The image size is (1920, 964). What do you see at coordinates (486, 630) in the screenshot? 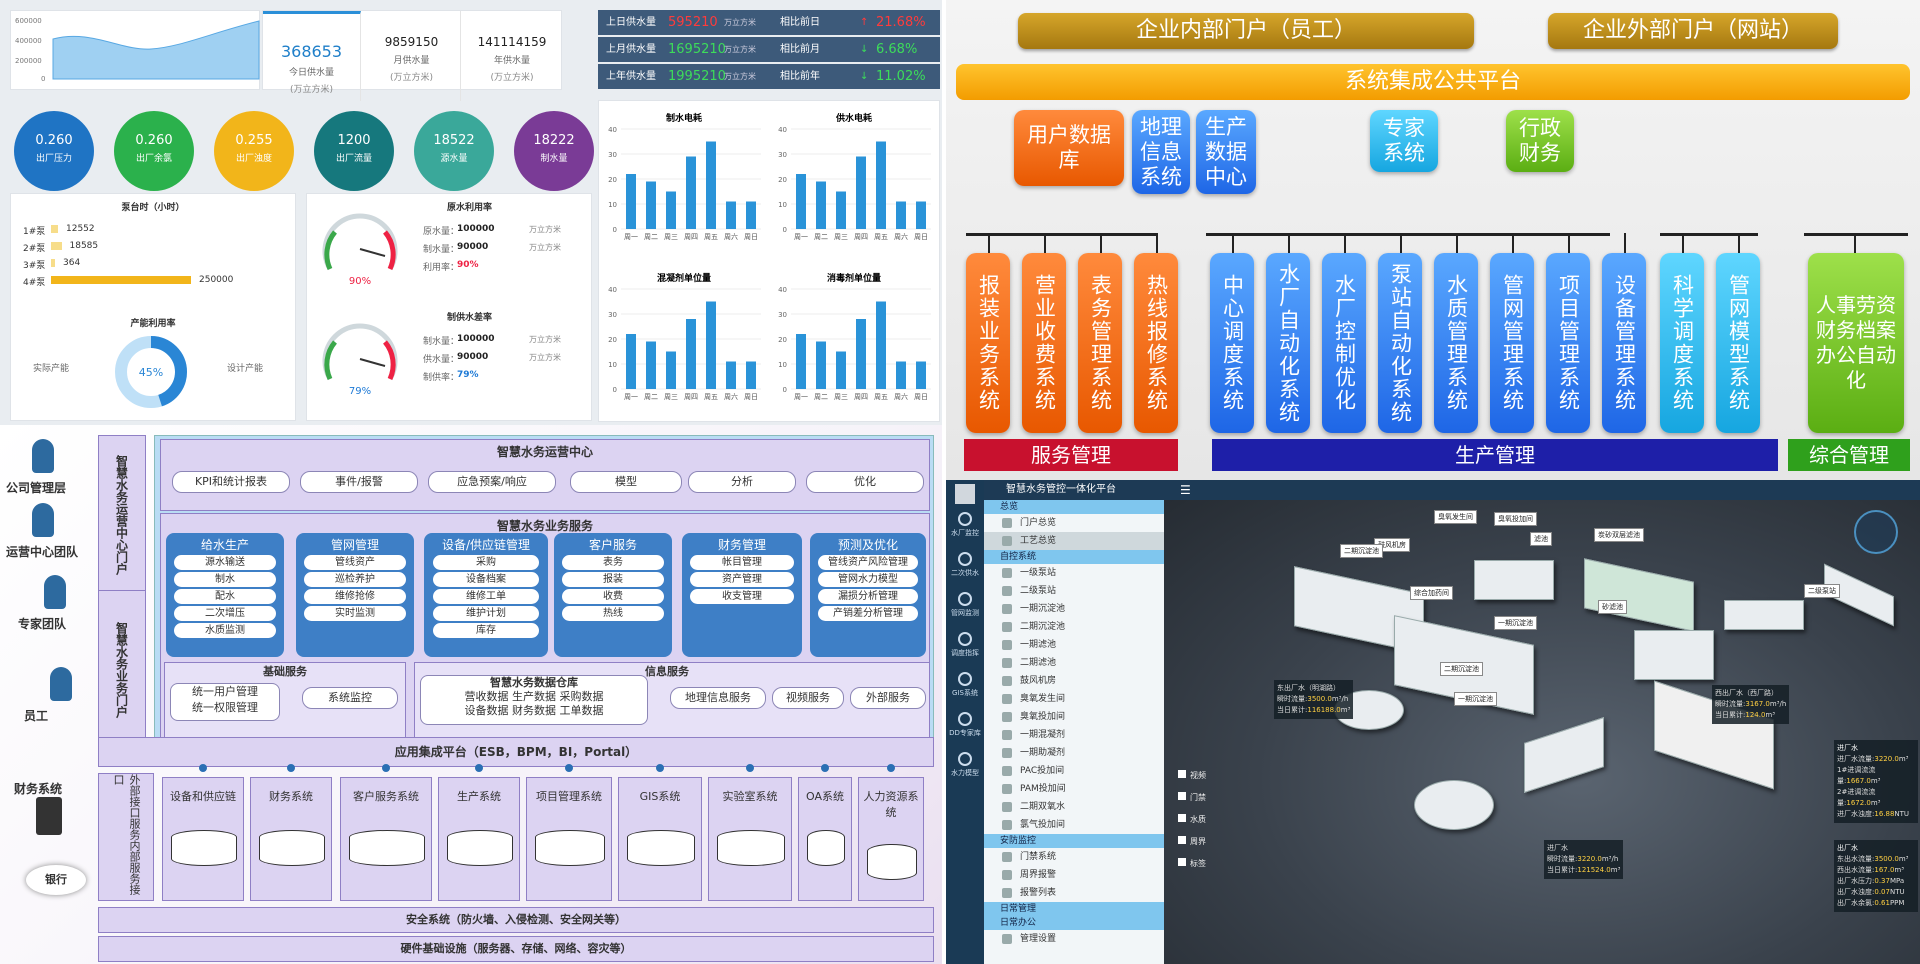
I see `service-item: 库存` at bounding box center [486, 630].